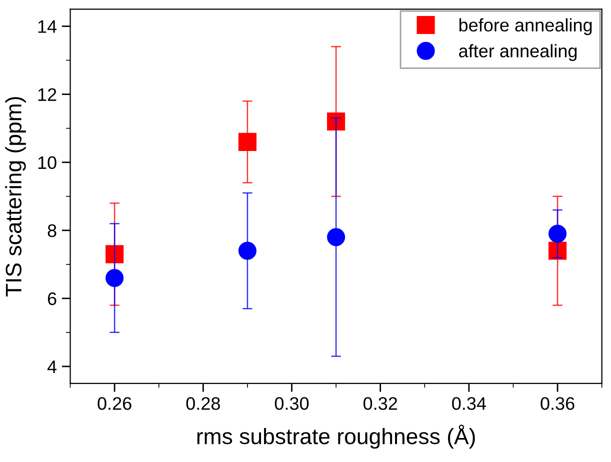 The height and width of the screenshot is (462, 611). Describe the element at coordinates (47, 163) in the screenshot. I see `y-tick-label: 10` at that location.